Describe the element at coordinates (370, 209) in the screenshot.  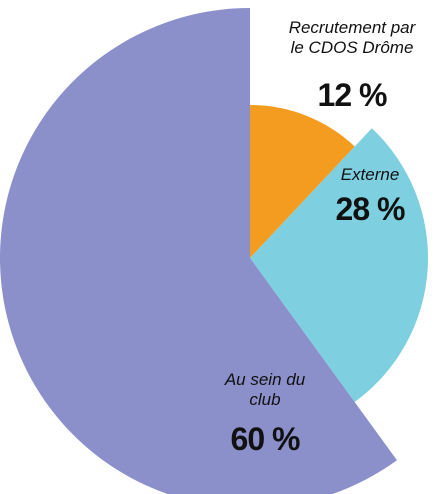
I see `slice-value: 28 %` at that location.